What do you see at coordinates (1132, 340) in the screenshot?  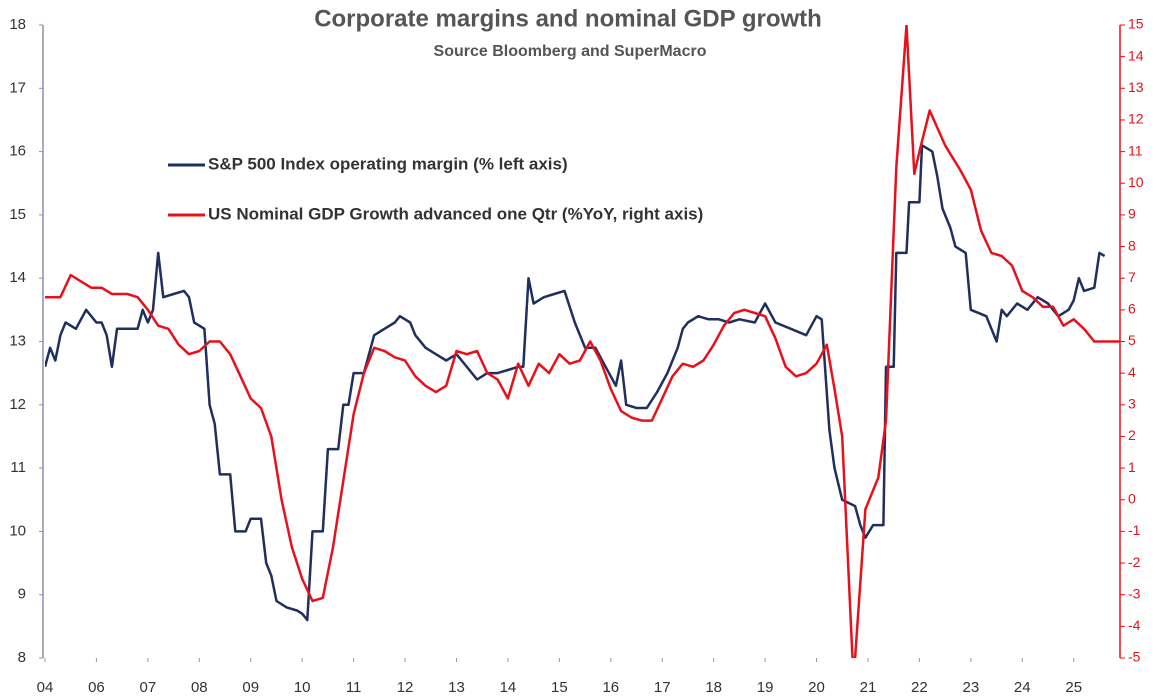 I see `y2-tick-label: 5` at bounding box center [1132, 340].